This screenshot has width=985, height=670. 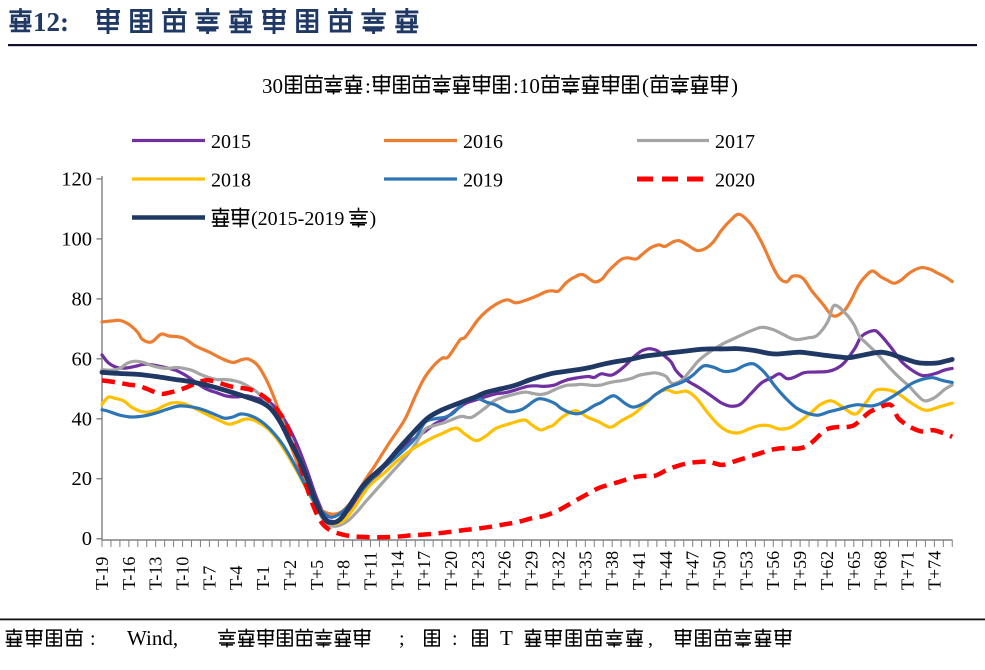 I want to click on svg-text: 80, so click(x=82, y=299).